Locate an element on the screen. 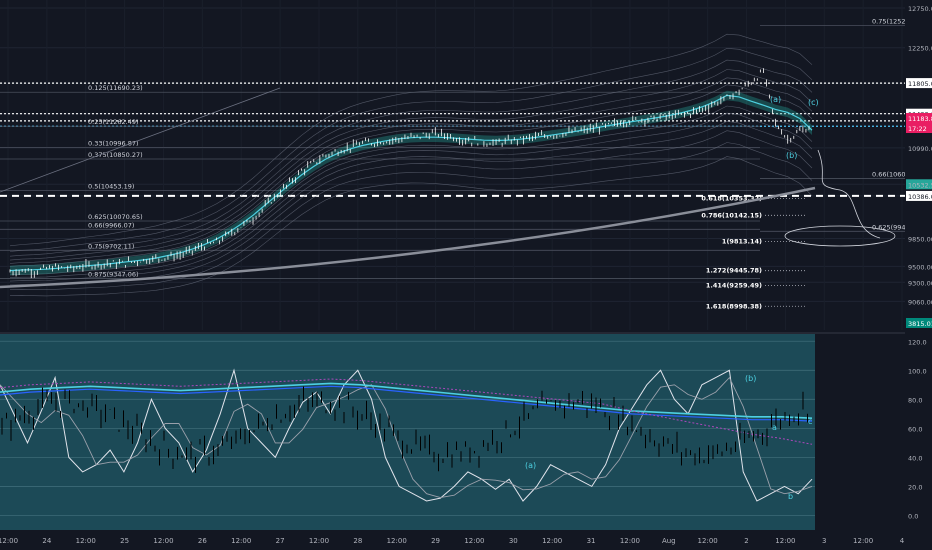 The width and height of the screenshot is (932, 550). slow-average-line is located at coordinates (406, 400).